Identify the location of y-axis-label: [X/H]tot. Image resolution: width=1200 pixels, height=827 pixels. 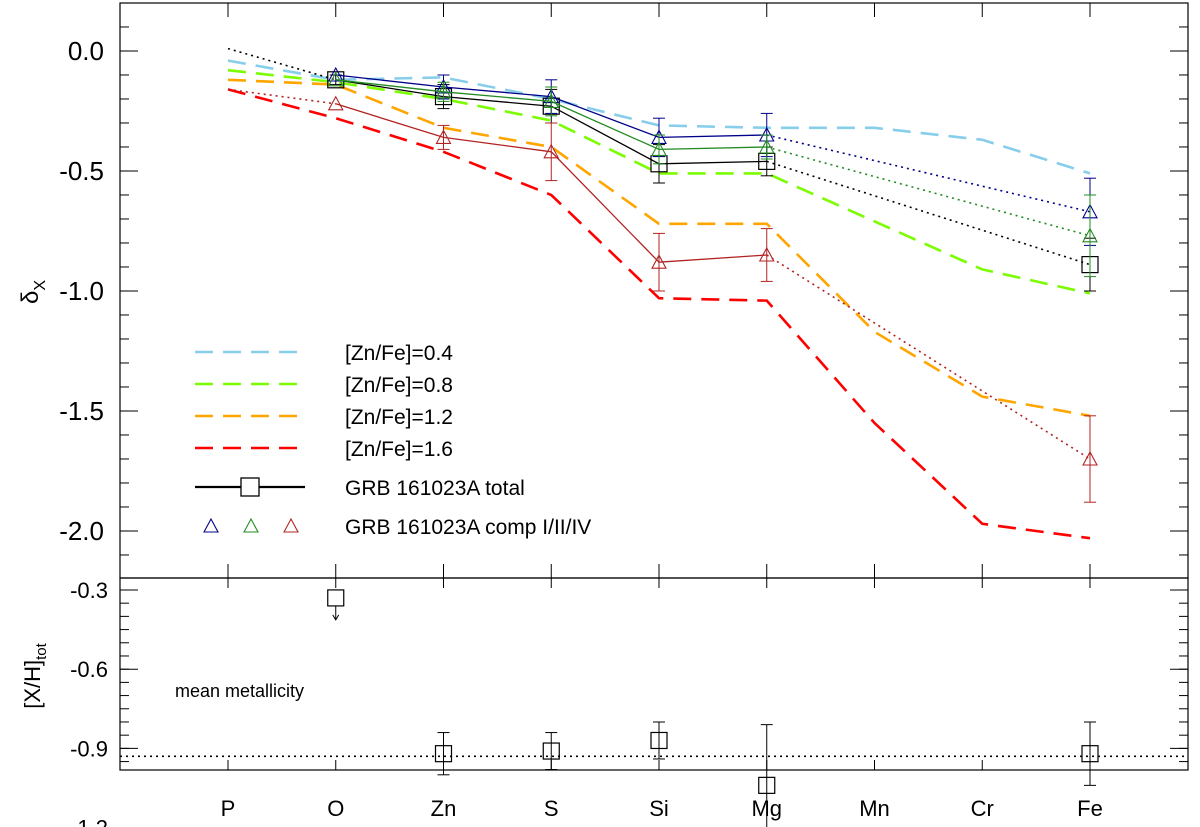
(35, 675).